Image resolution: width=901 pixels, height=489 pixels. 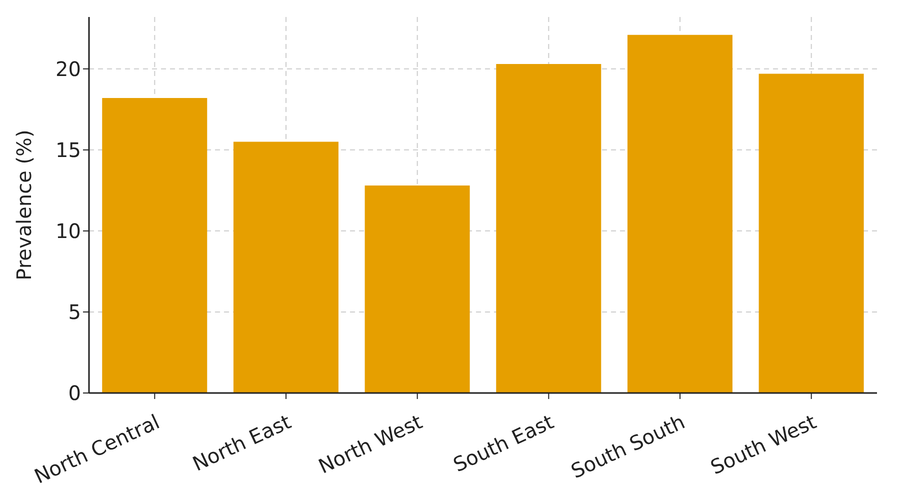 I want to click on y-axis-title: Prevalence (%), so click(x=24, y=205).